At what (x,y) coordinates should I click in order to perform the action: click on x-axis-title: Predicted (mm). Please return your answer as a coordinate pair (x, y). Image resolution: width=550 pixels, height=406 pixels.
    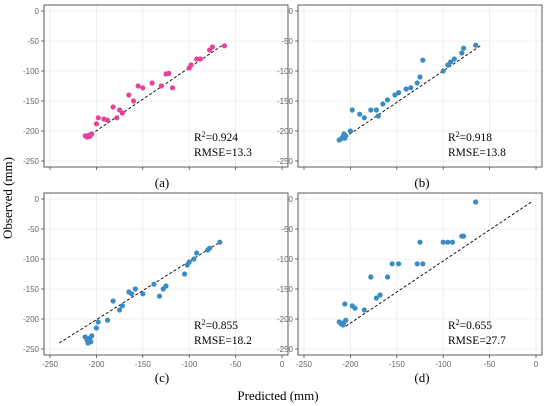
    Looking at the image, I should click on (277, 395).